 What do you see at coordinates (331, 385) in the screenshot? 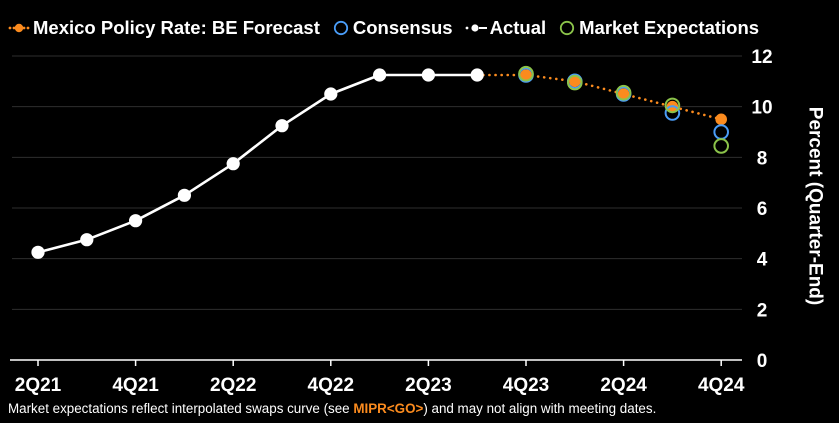
I see `x-tick-label: 4Q22` at bounding box center [331, 385].